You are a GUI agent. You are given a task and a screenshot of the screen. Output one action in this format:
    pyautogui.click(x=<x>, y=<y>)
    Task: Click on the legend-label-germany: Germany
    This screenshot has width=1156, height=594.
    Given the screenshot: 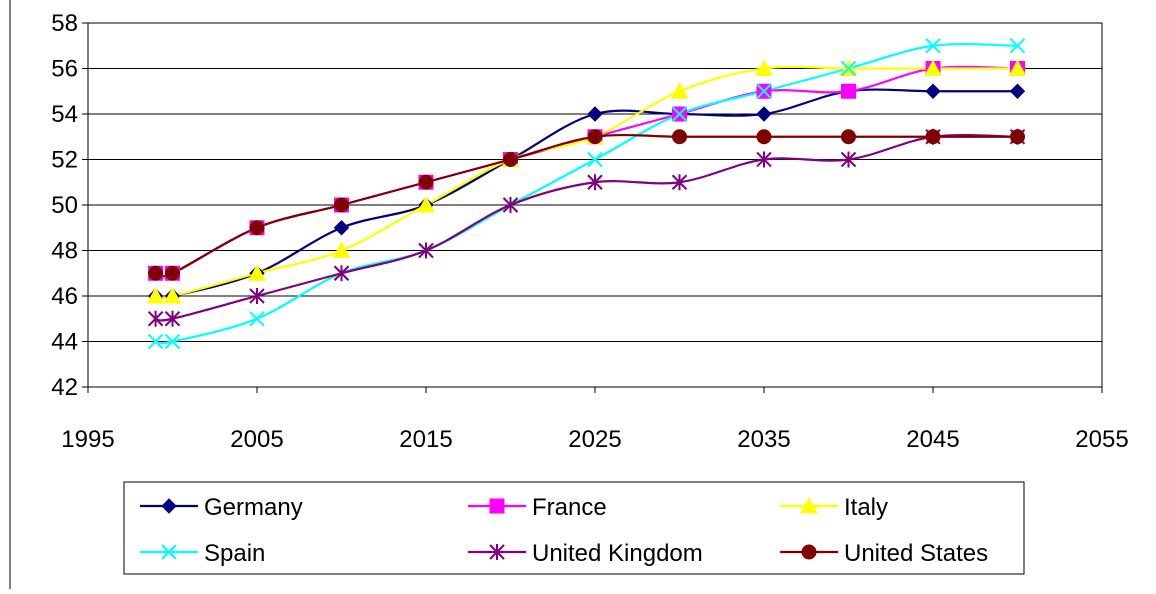 What is the action you would take?
    pyautogui.click(x=253, y=507)
    